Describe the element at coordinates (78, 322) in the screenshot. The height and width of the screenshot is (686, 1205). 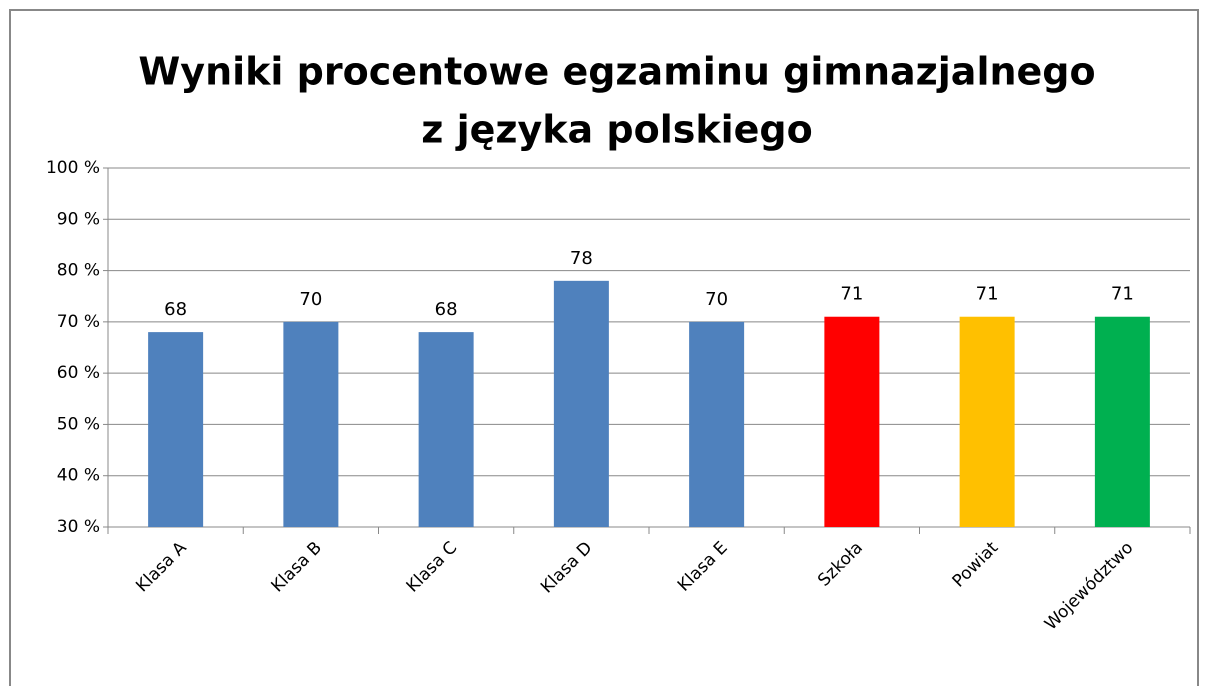
I see `y-tick-label: 70 %` at that location.